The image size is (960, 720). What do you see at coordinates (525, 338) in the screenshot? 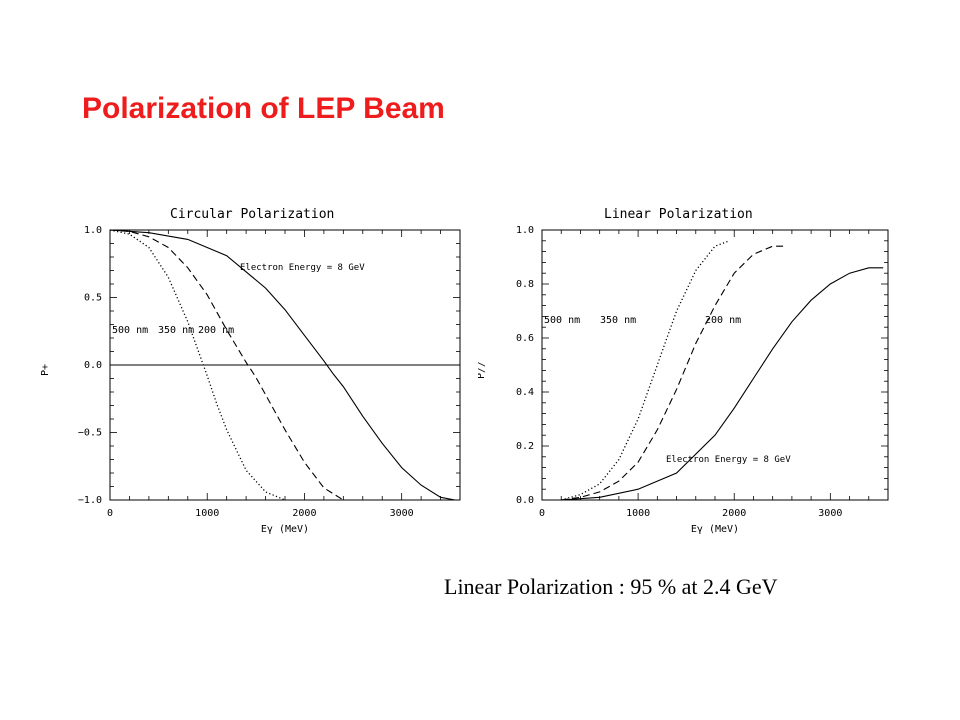
I see `y-tick-label: 0.6` at bounding box center [525, 338].